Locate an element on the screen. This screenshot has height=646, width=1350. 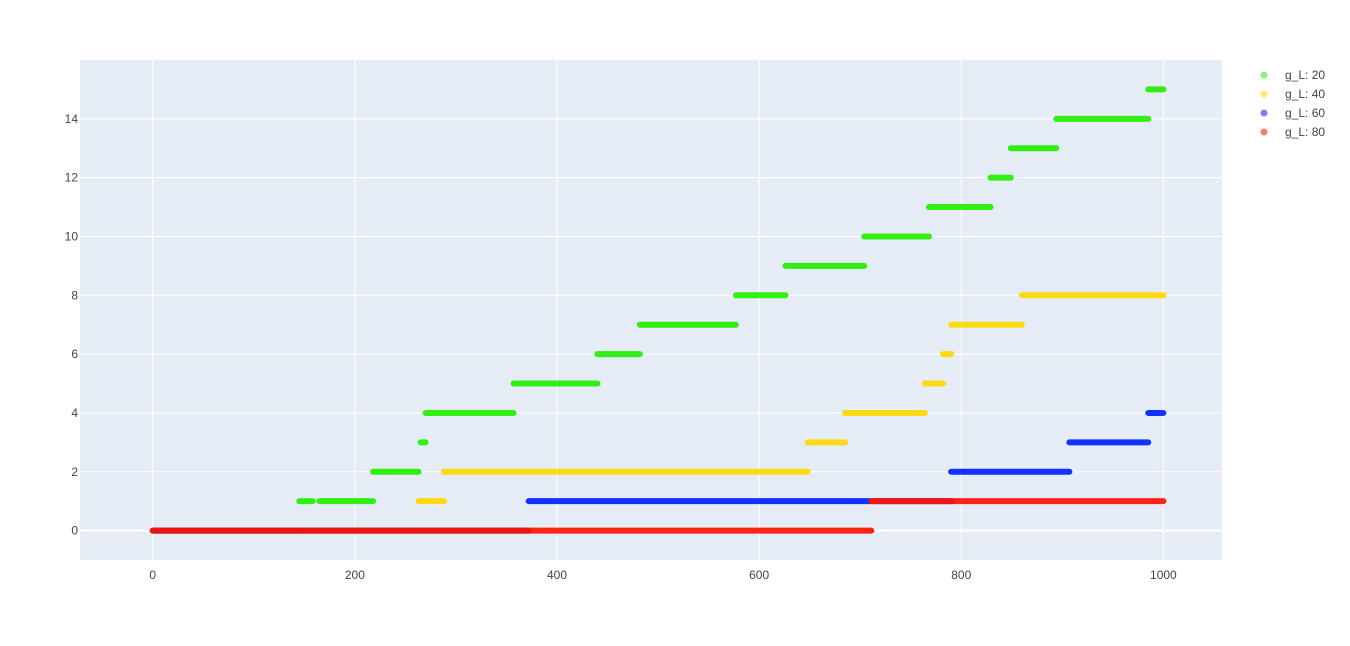
x-tick-label: 0 is located at coordinates (152, 575).